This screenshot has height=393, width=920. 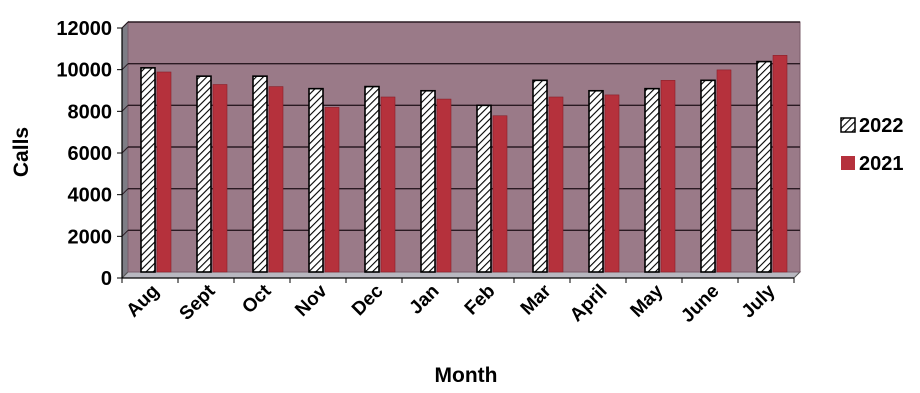 I want to click on x-tick-label: Jan, so click(x=425, y=300).